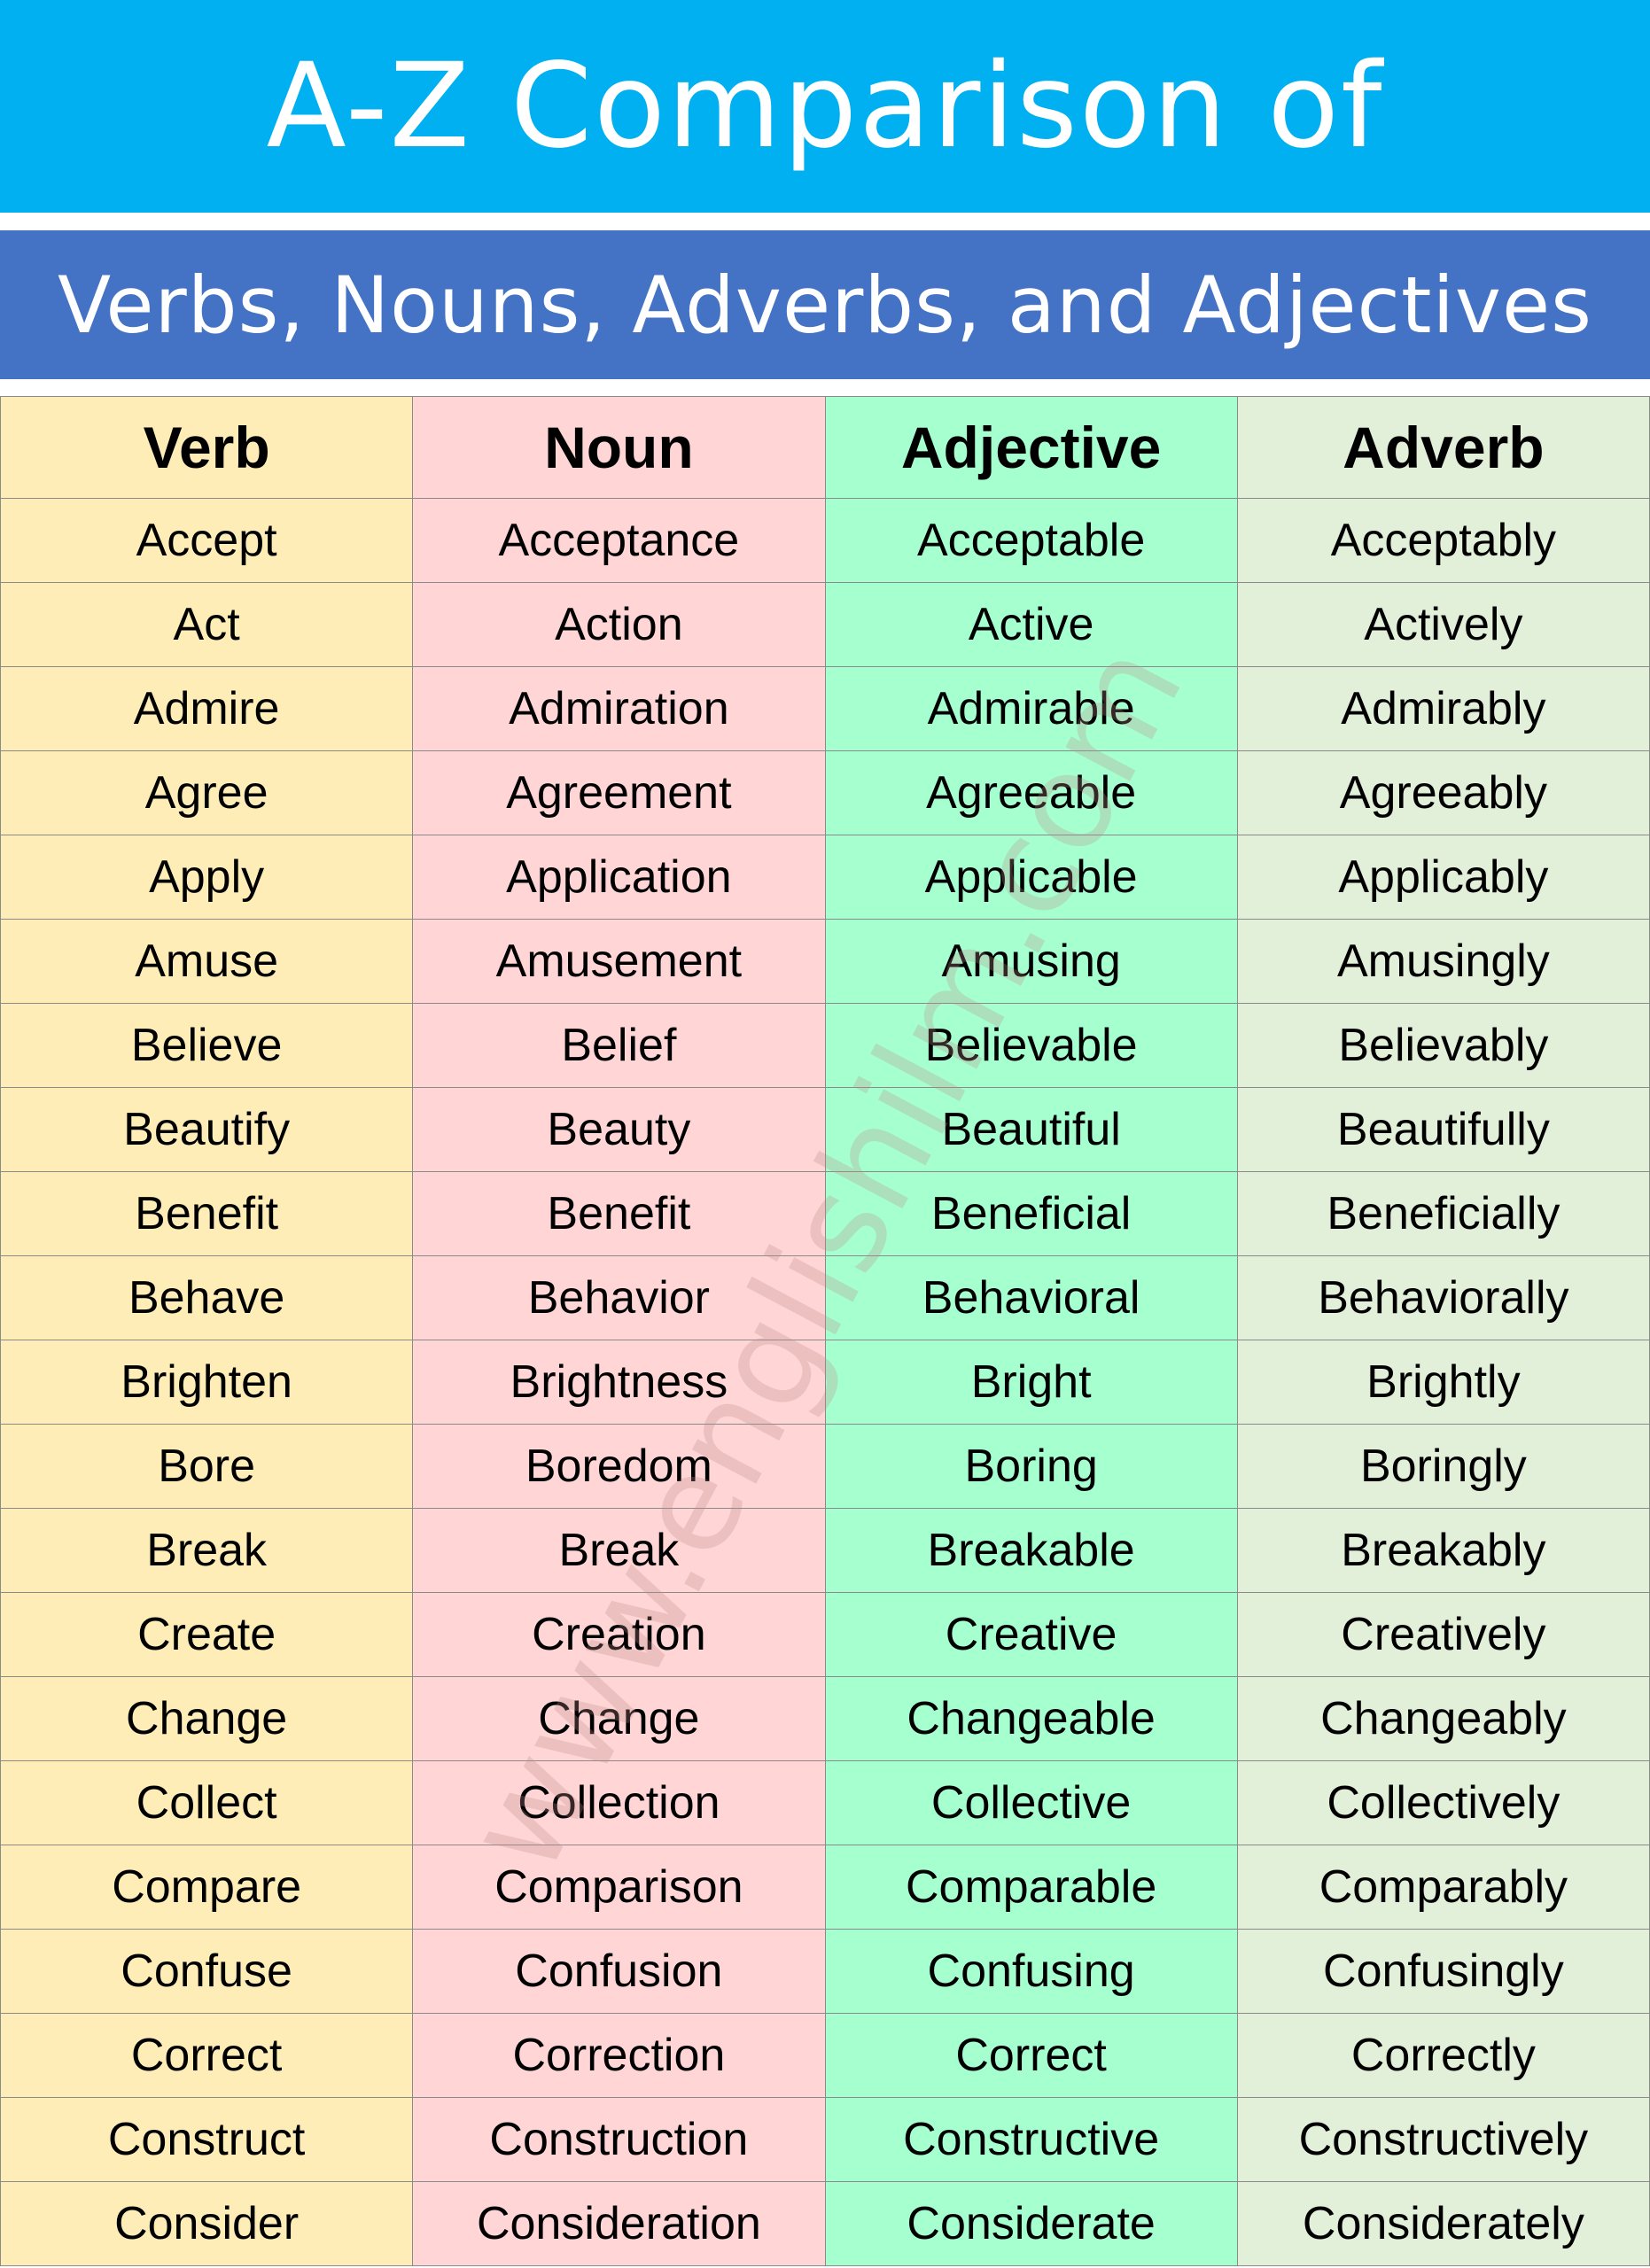 The width and height of the screenshot is (1650, 2268). I want to click on table-row: Break Break Breakable Breakably, so click(825, 1550).